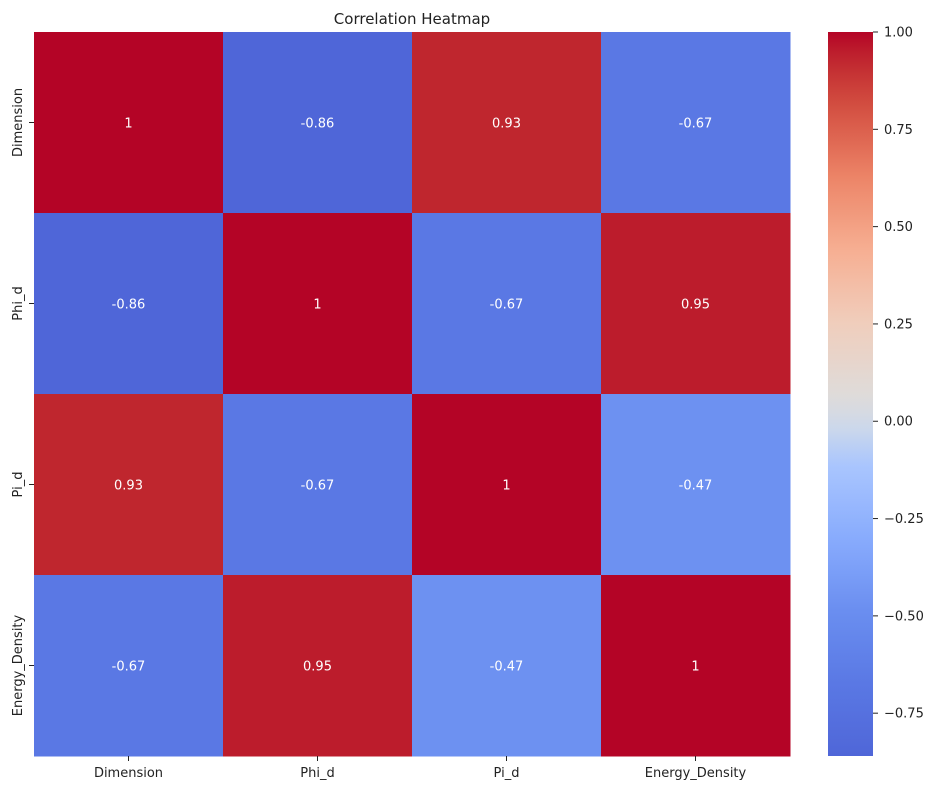 Image resolution: width=936 pixels, height=790 pixels. What do you see at coordinates (18, 303) in the screenshot?
I see `y-tick-label: Phi_d` at bounding box center [18, 303].